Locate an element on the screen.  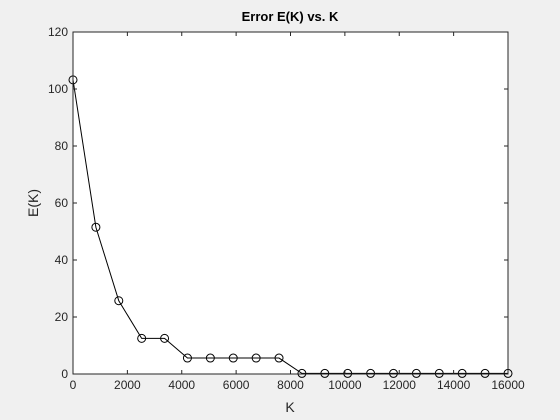
y-axis-label: E(K) is located at coordinates (33, 203).